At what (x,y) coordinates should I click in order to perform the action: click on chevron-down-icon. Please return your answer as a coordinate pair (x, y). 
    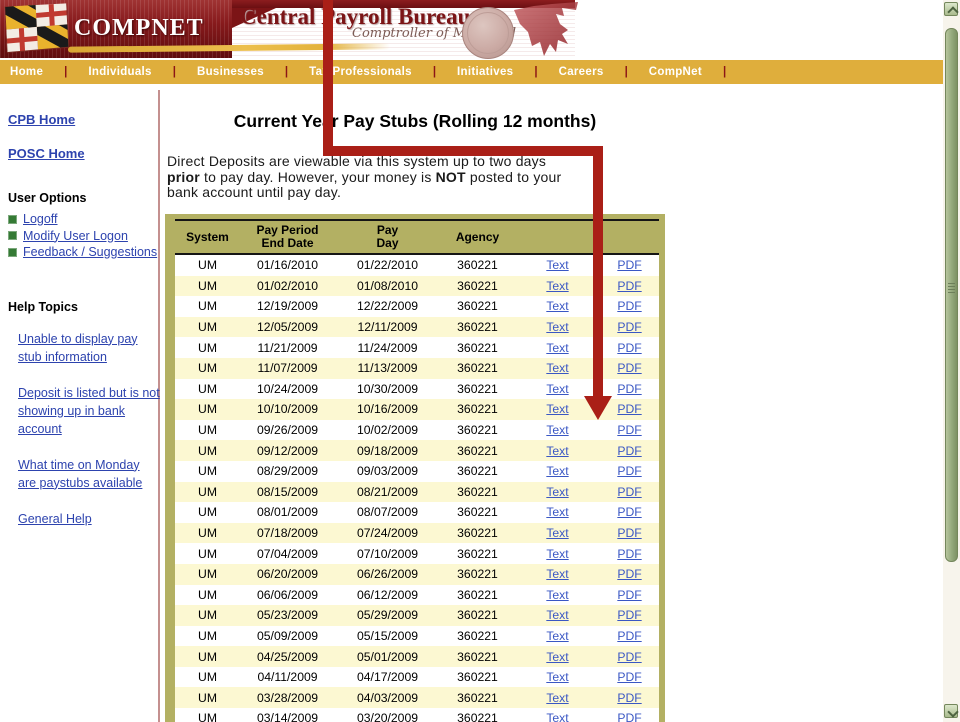
    Looking at the image, I should click on (952, 711).